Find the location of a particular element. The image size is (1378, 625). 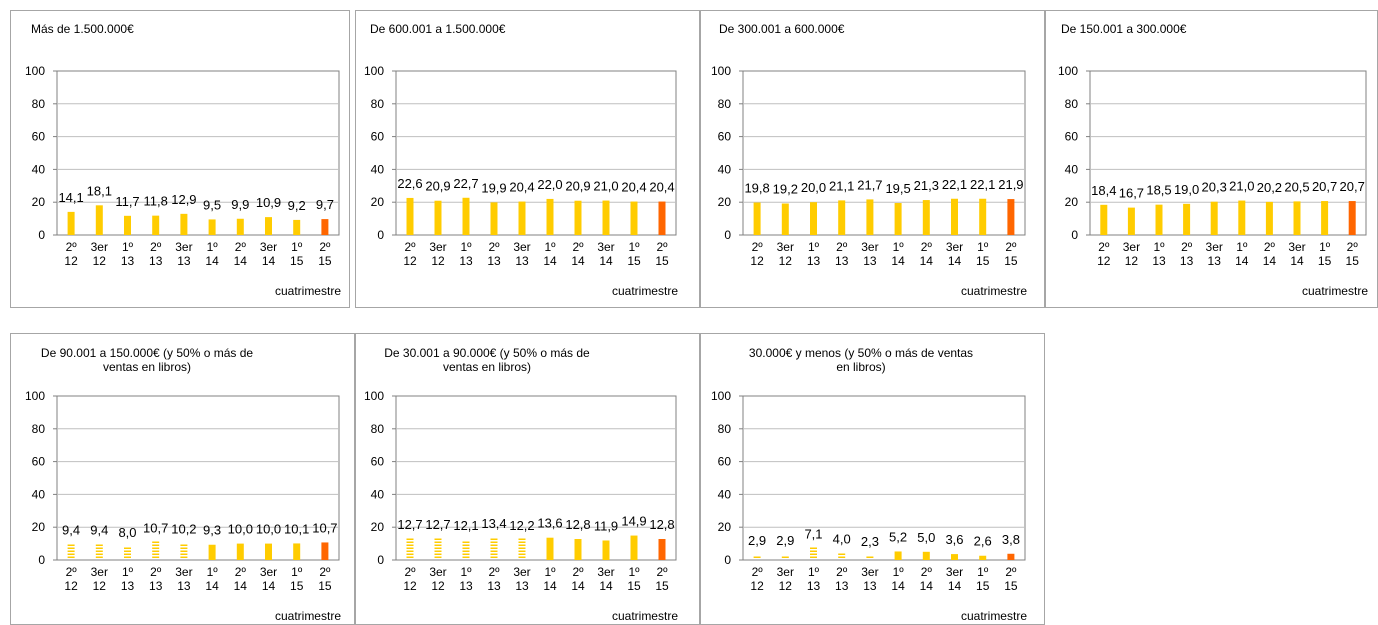

data-label: 18,1 is located at coordinates (99, 190).